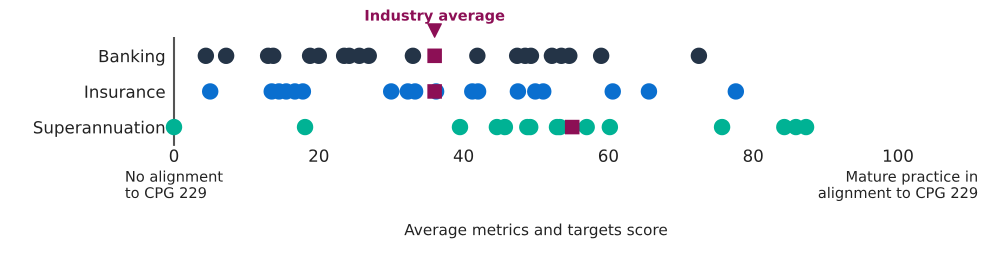 The height and width of the screenshot is (262, 1000). I want to click on text: Industry average, so click(435, 16).